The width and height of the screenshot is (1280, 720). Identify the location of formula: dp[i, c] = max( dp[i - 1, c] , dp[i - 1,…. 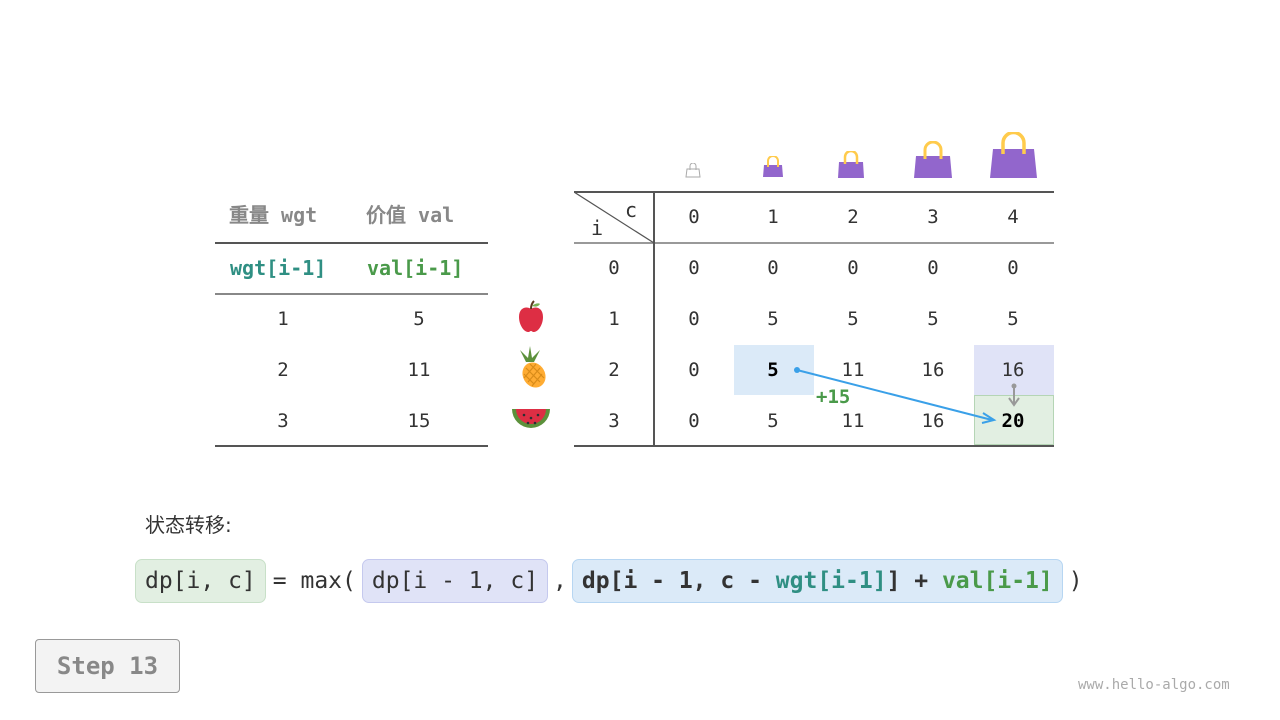
(609, 581).